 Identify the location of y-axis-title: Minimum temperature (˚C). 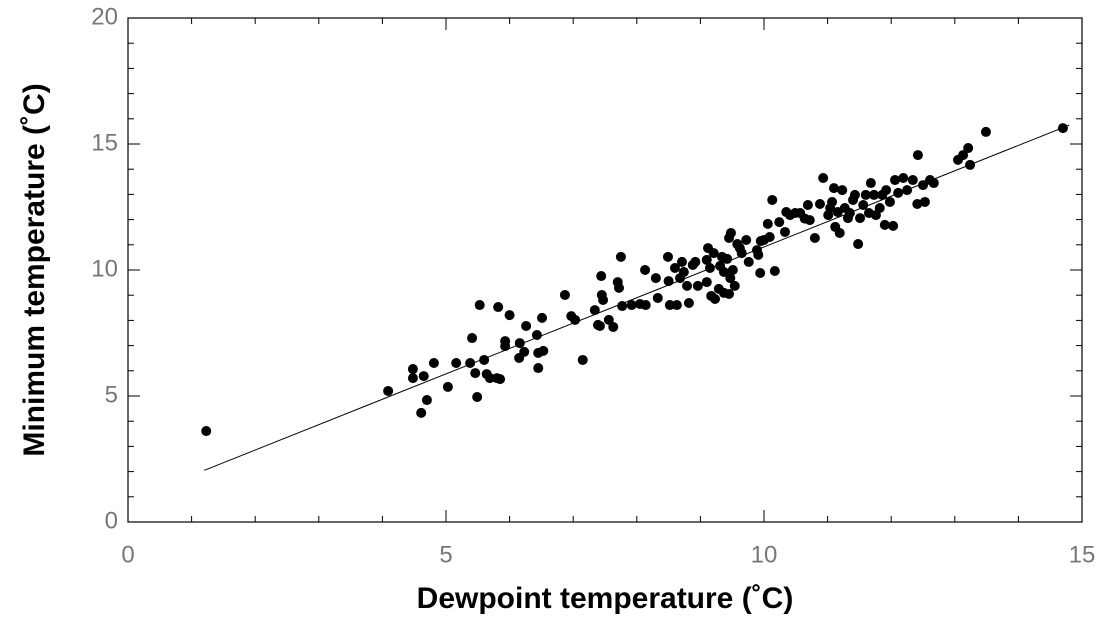
(34, 269).